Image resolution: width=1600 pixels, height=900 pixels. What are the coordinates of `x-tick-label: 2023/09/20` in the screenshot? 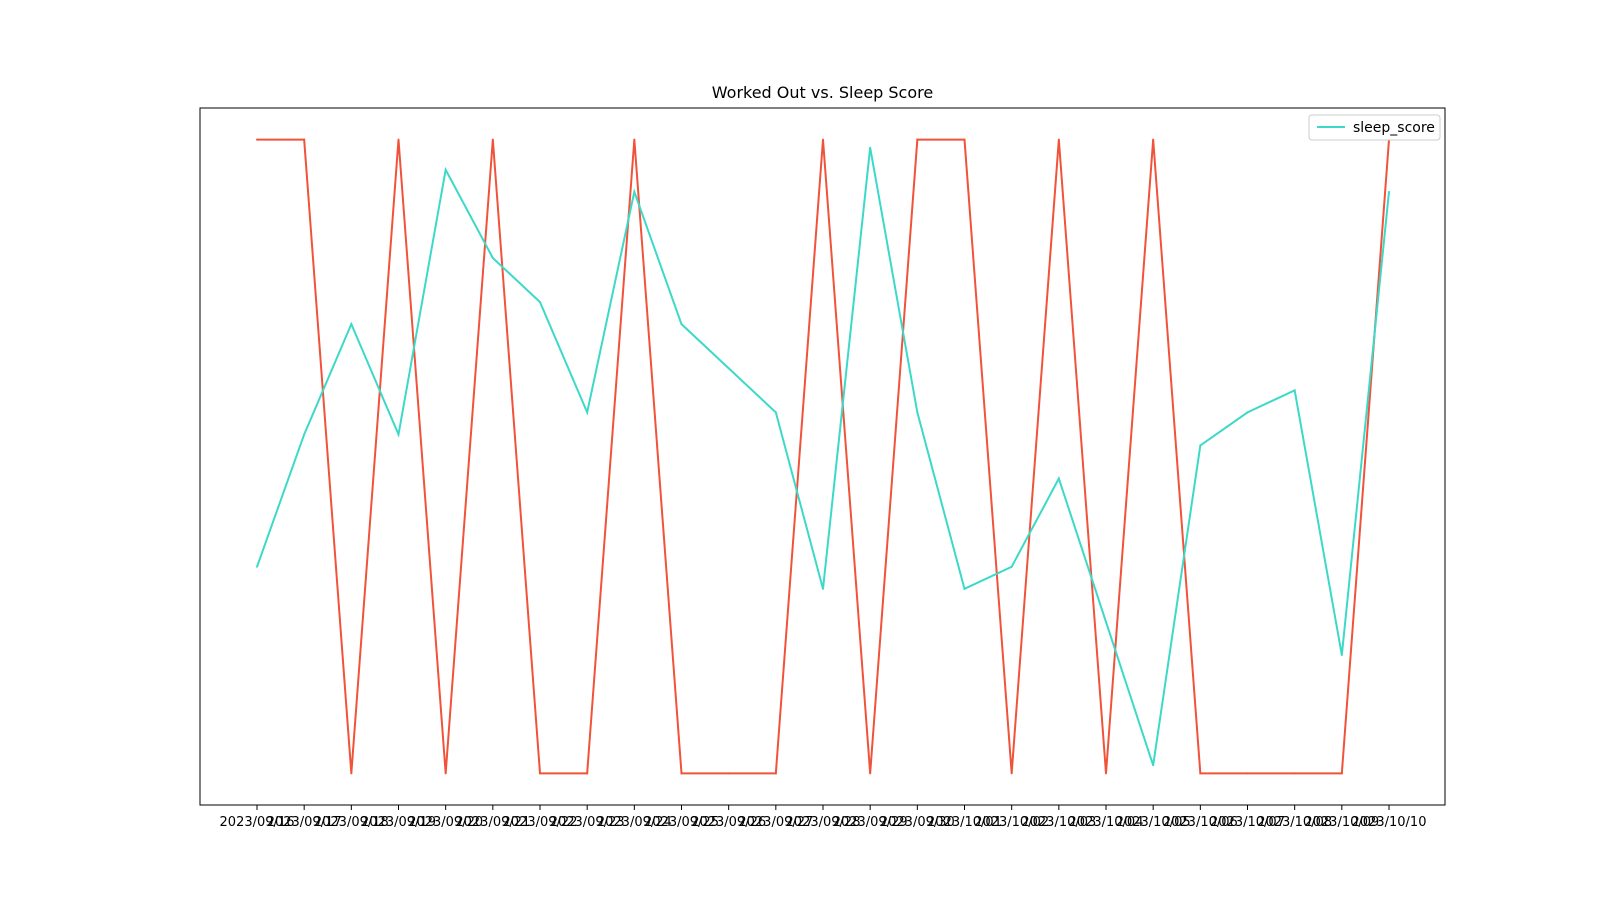 It's located at (445, 822).